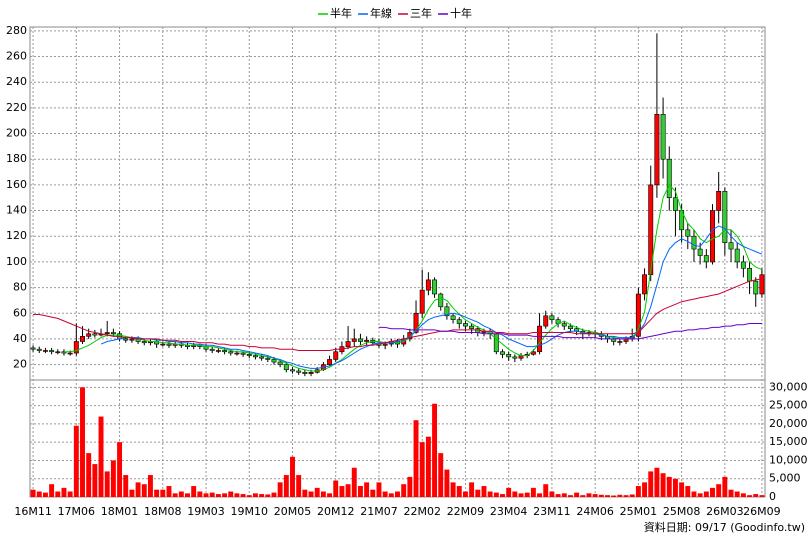 The width and height of the screenshot is (808, 544). What do you see at coordinates (16, 56) in the screenshot?
I see `y-tick-label: 260` at bounding box center [16, 56].